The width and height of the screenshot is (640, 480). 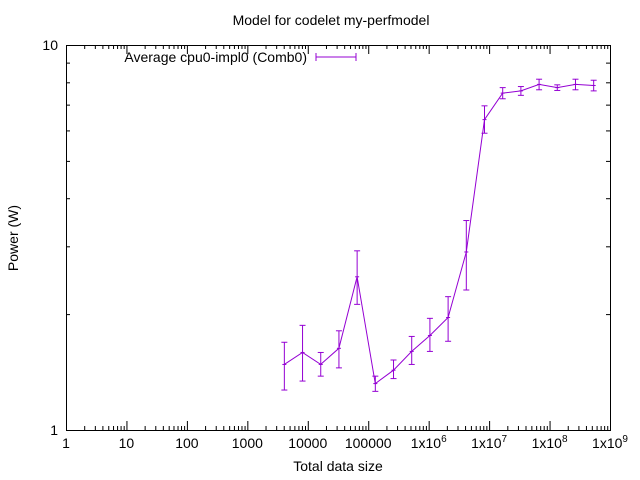 I want to click on x-tick-label: 1x10⁶, so click(x=429, y=442).